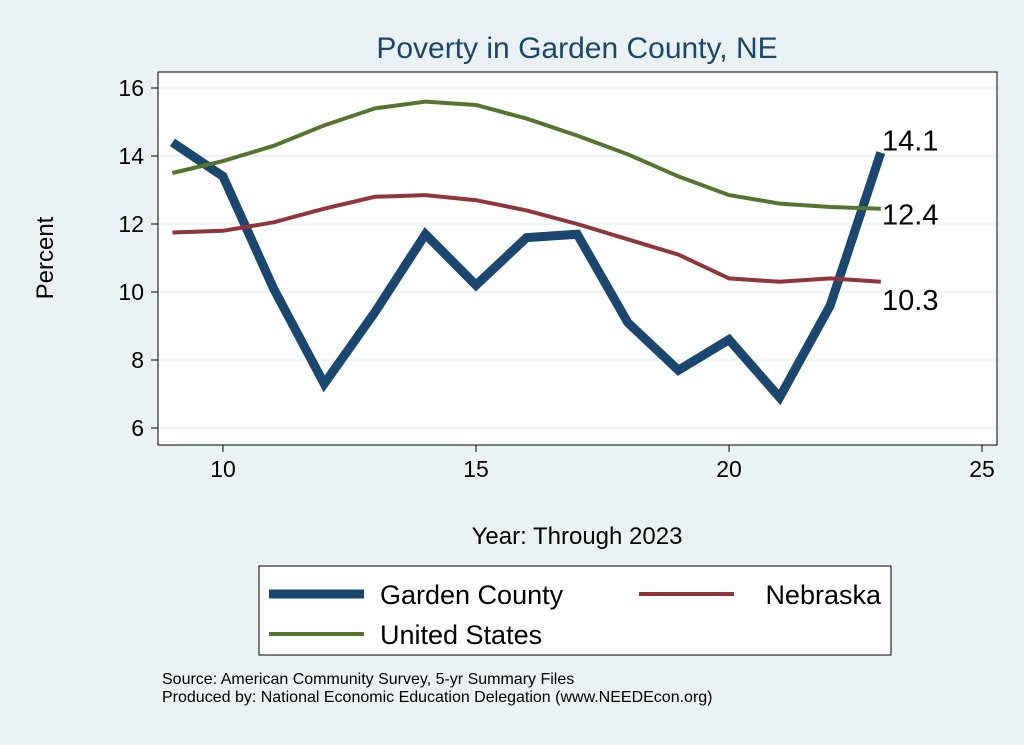 The image size is (1024, 745). I want to click on x-tick-label: 15, so click(476, 469).